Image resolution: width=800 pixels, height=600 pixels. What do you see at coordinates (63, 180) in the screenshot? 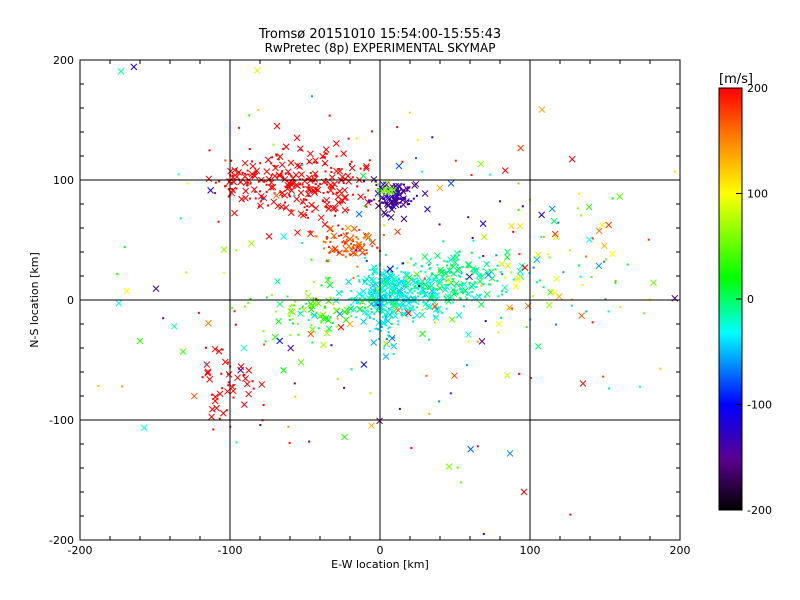
I see `y-tick-label: 100` at bounding box center [63, 180].